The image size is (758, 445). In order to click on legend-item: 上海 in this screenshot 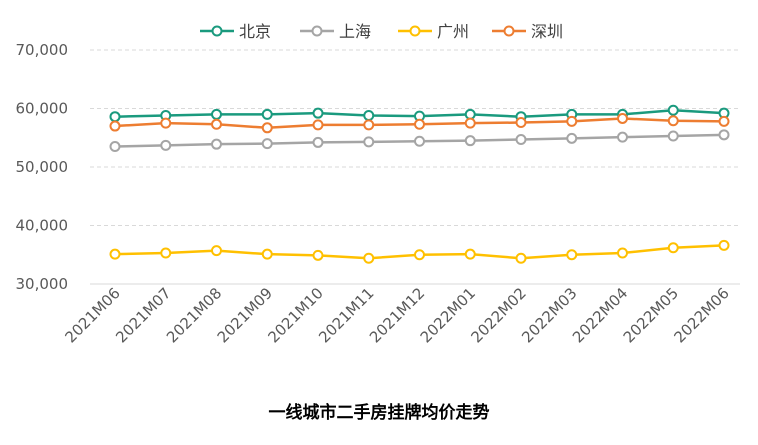, I will do `click(335, 31)`.